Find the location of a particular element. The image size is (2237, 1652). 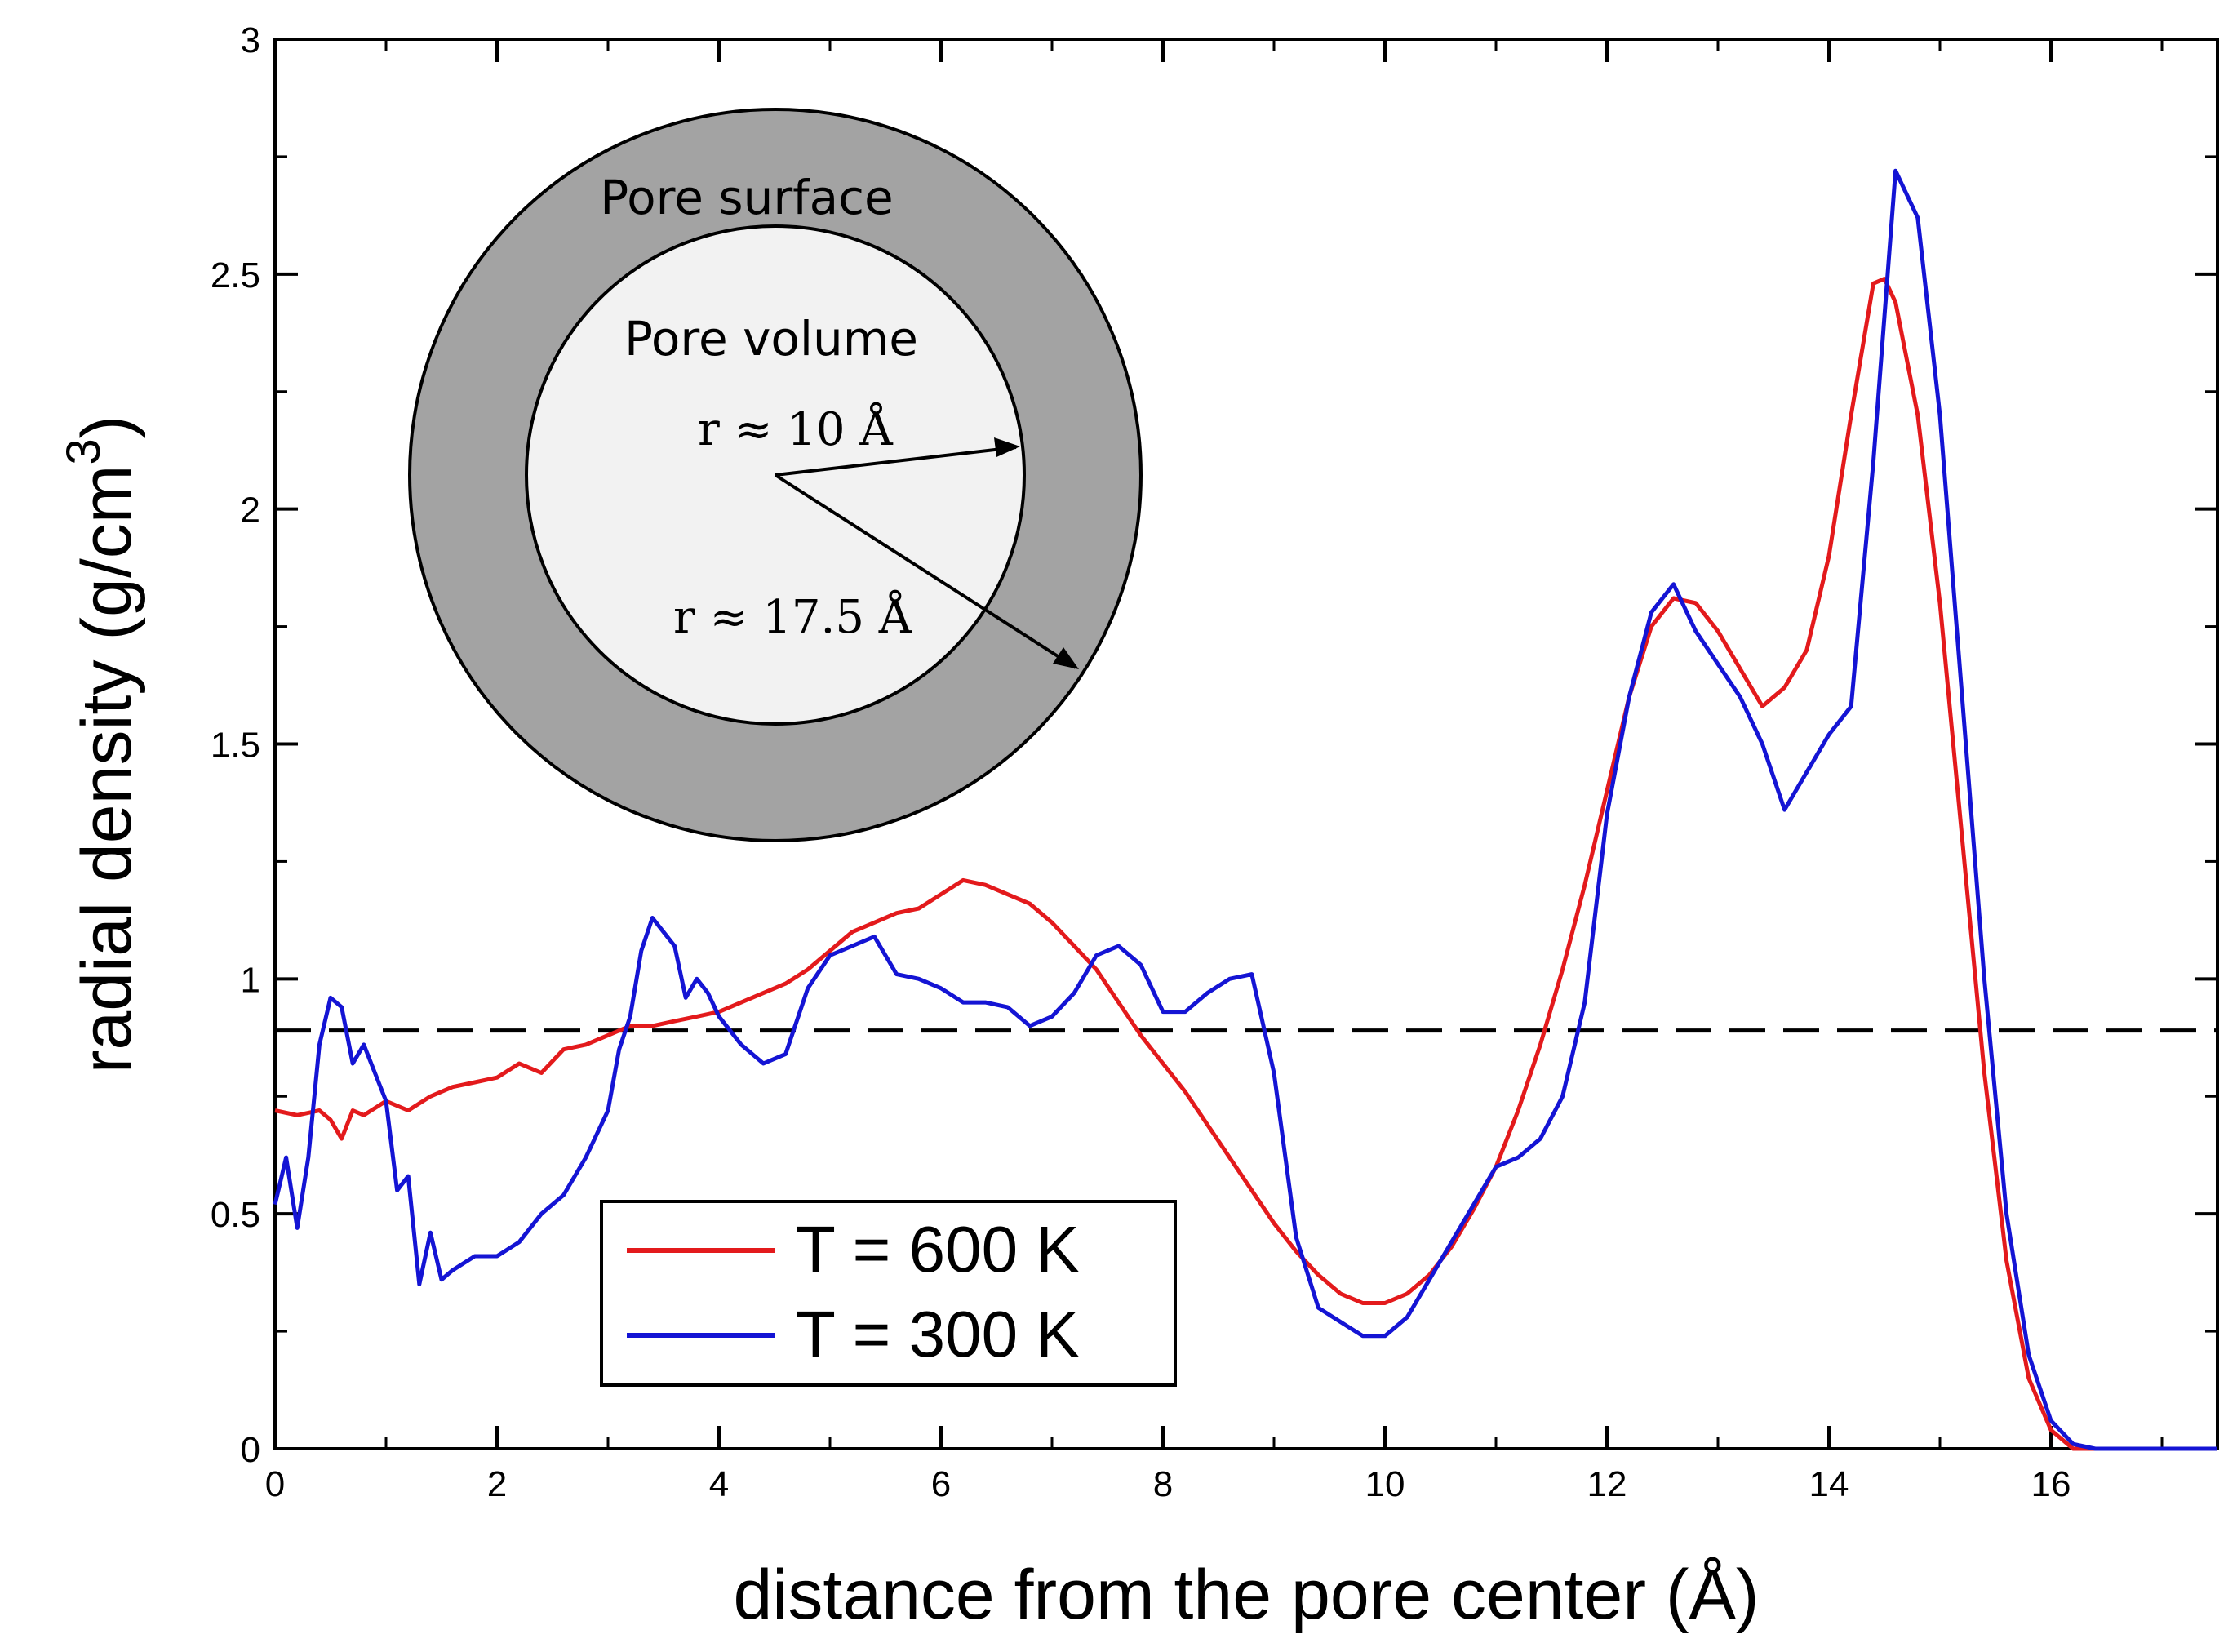

y-tick-label: 1.5 is located at coordinates (235, 746).